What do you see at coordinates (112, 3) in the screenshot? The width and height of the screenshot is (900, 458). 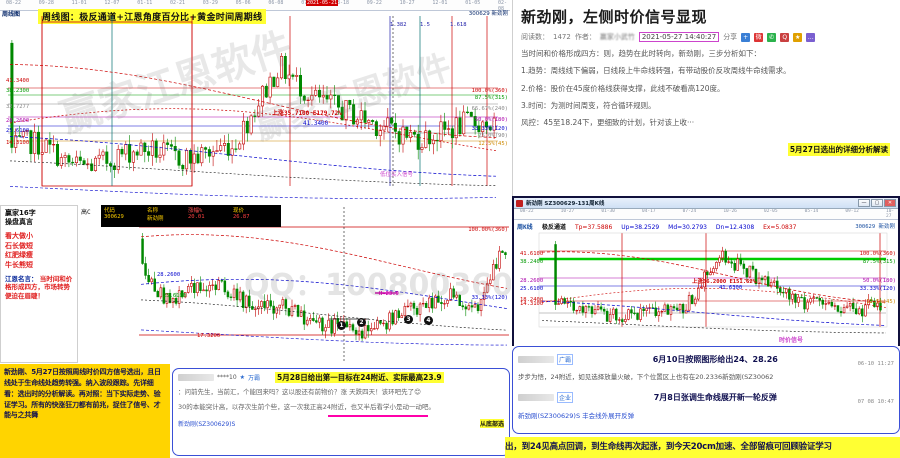 I see `axis-tick: 12-07` at bounding box center [112, 3].